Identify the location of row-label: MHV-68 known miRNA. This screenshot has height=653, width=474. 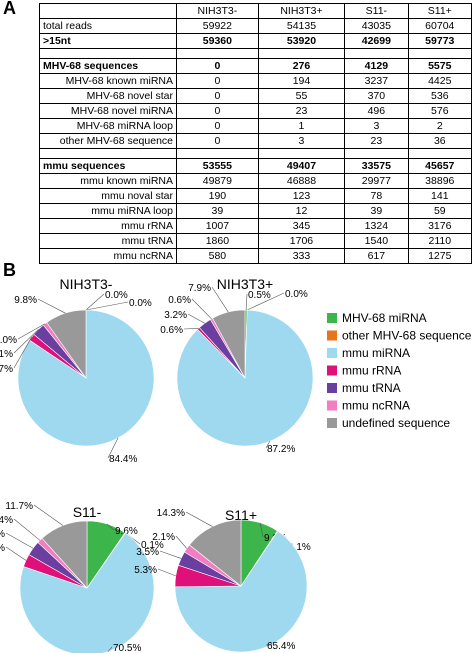
(108, 81).